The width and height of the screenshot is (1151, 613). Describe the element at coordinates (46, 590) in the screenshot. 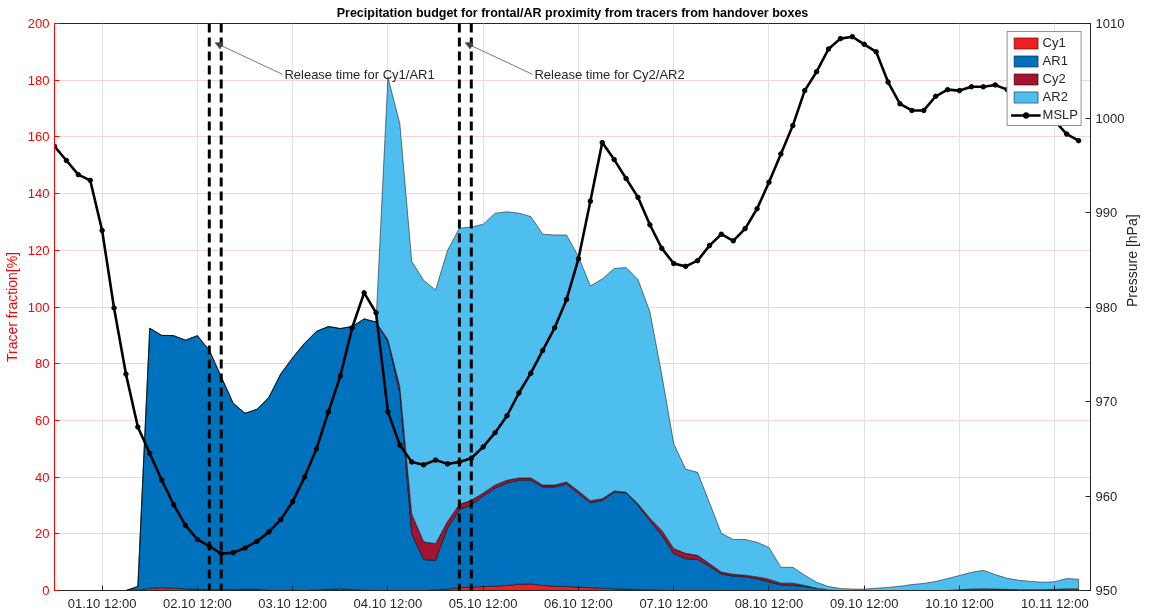

I see `y-tick-label: 0` at that location.